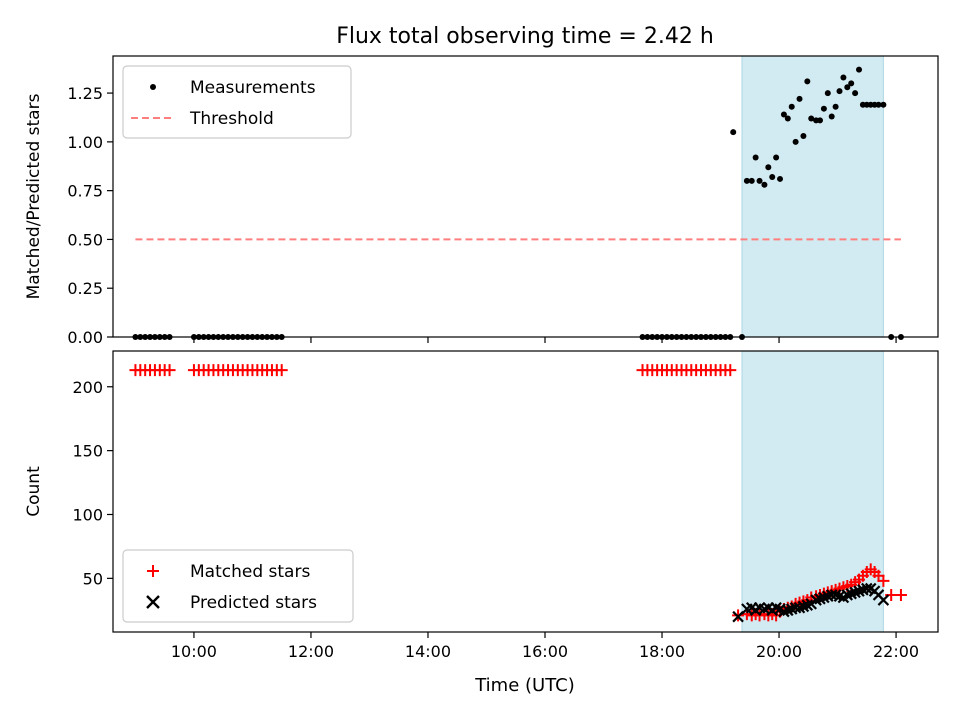 The image size is (960, 720). Describe the element at coordinates (311, 651) in the screenshot. I see `x-tick-label: 12:00` at that location.